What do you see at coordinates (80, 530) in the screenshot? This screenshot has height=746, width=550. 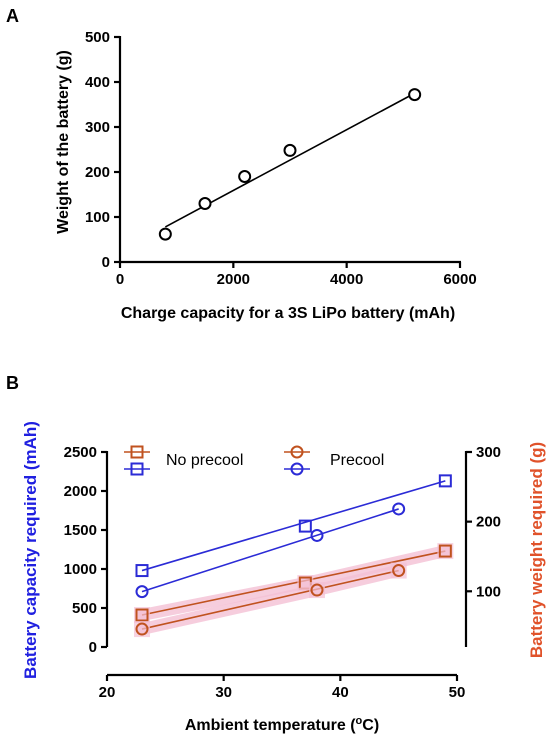 I see `panel-b-left-y-tick-label: 1500` at bounding box center [80, 530].